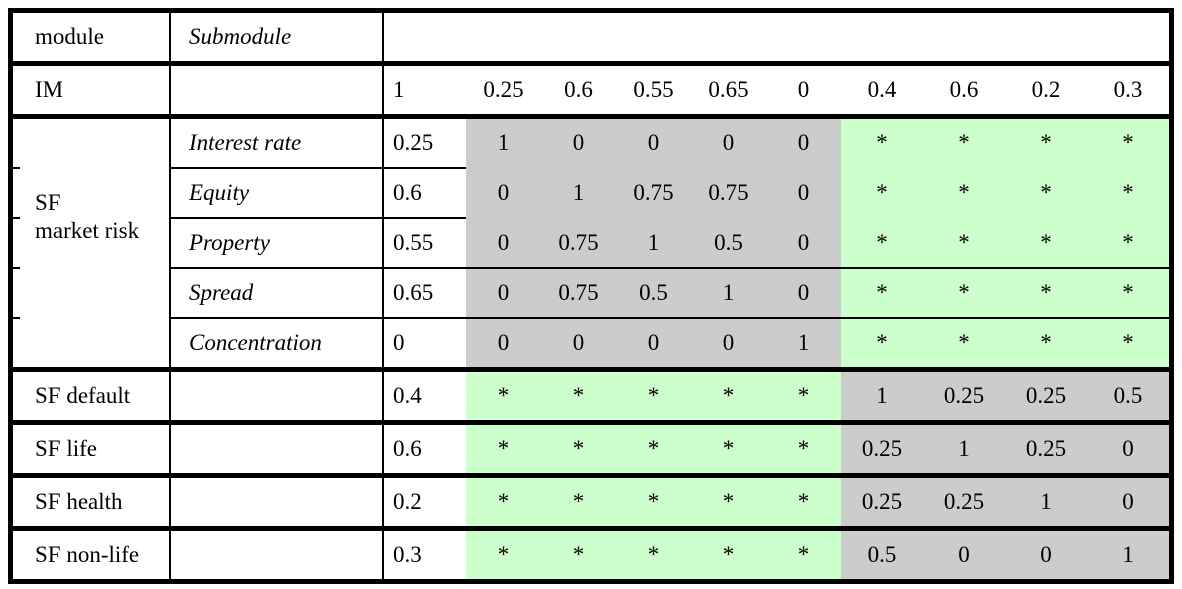 The width and height of the screenshot is (1182, 589). Describe the element at coordinates (776, 37) in the screenshot. I see `header-empty-cell` at that location.